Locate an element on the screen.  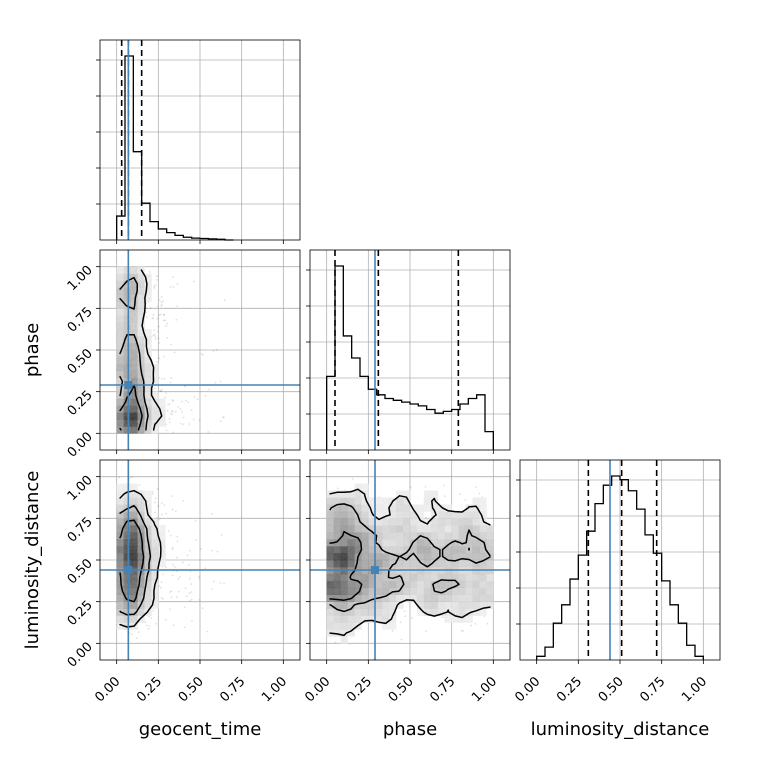
x-tick-label: 1.00 is located at coordinates (694, 689).